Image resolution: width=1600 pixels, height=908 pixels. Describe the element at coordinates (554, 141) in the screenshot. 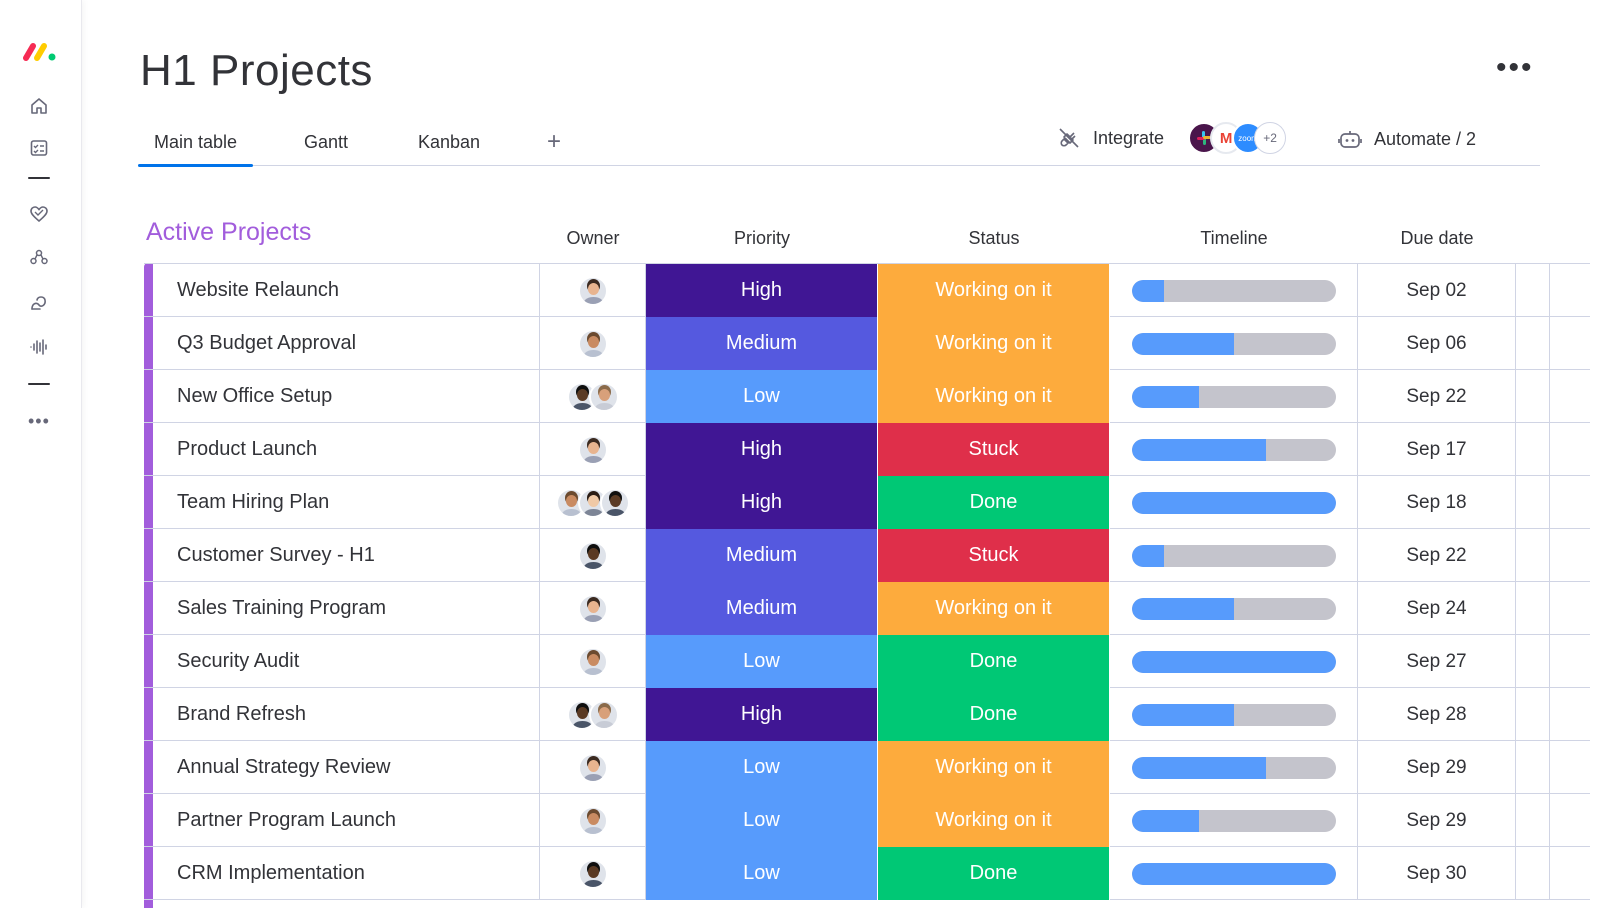

I see `add-view-button: +` at that location.